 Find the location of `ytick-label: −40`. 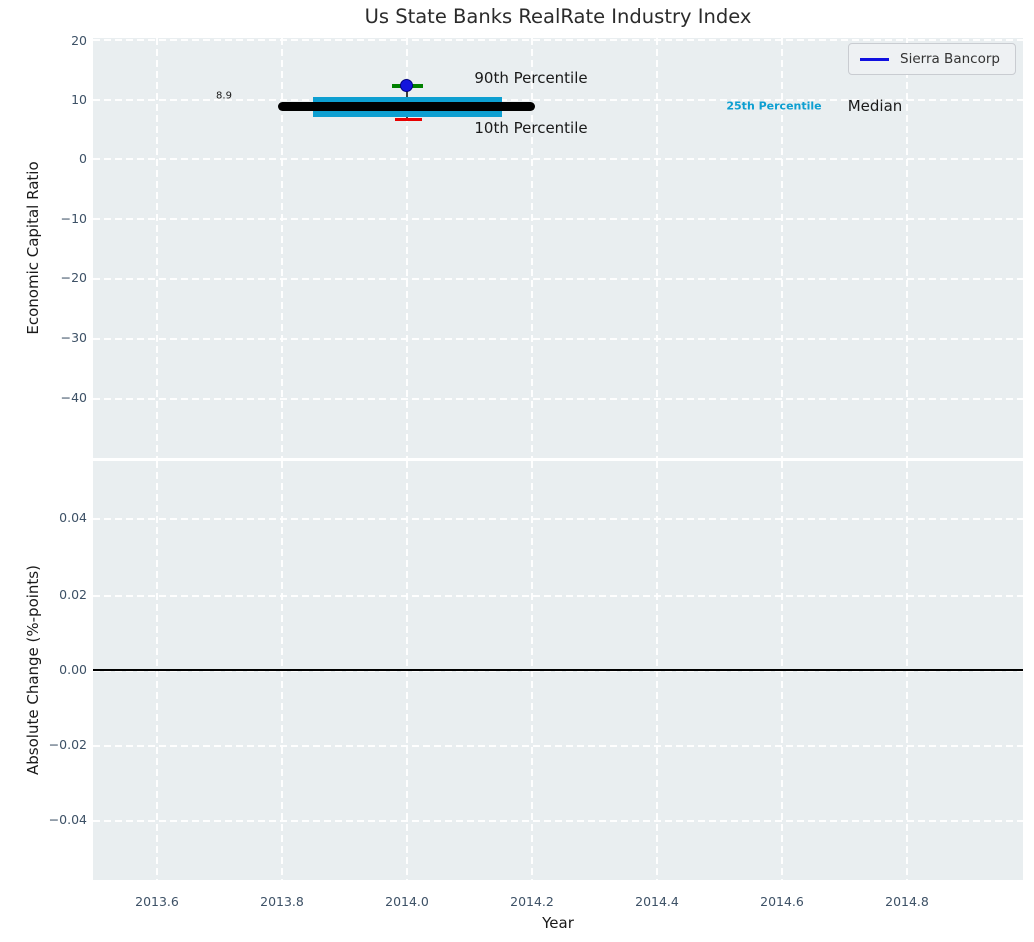

ytick-label: −40 is located at coordinates (73, 397).